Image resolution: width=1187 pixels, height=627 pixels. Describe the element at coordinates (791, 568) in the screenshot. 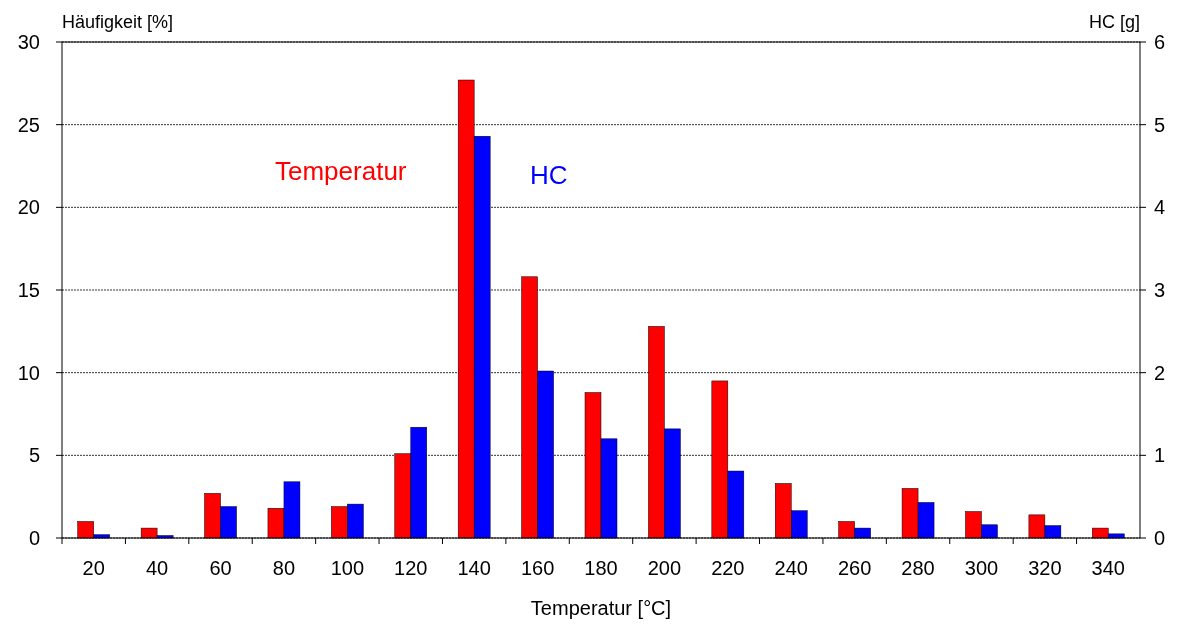

I see `x-tick-label: 240` at that location.